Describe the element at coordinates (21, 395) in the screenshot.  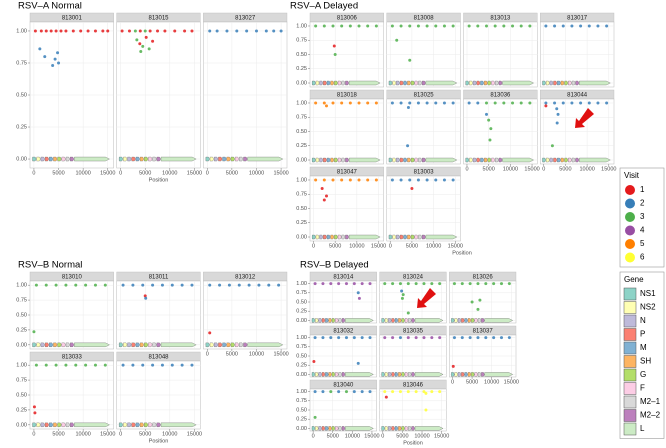
I see `y-tick-label: 0.50` at that location.